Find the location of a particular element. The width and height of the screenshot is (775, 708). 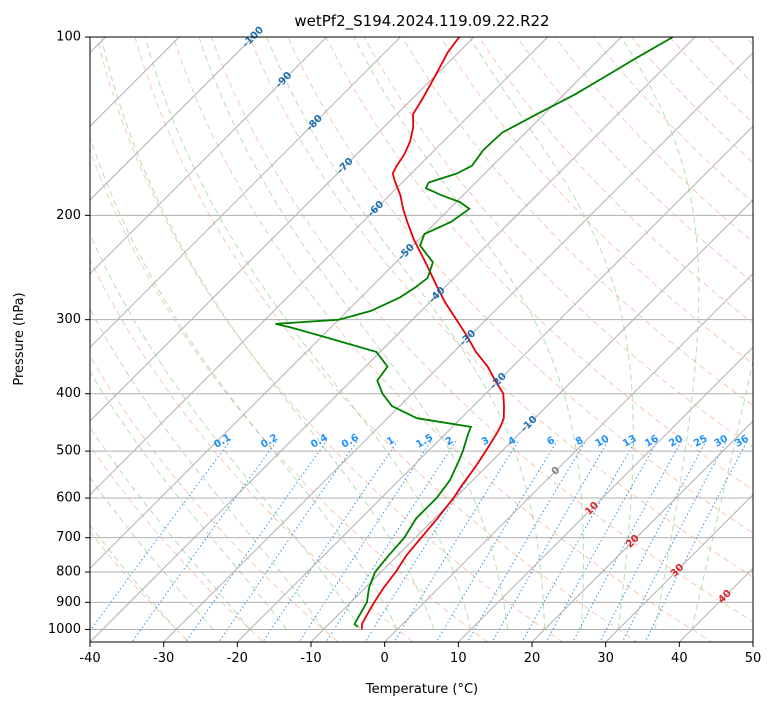

y-tick-label: 100 is located at coordinates (68, 37).